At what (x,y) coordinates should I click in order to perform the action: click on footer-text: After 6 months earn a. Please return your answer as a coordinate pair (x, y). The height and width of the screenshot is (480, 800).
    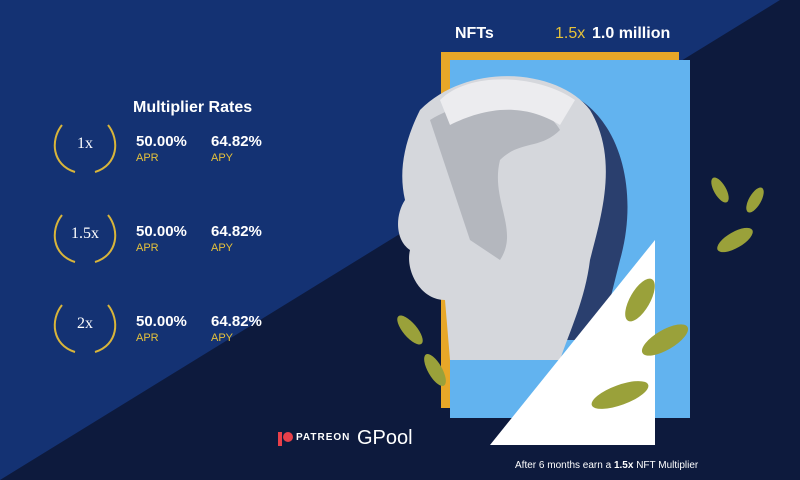
    Looking at the image, I should click on (564, 465).